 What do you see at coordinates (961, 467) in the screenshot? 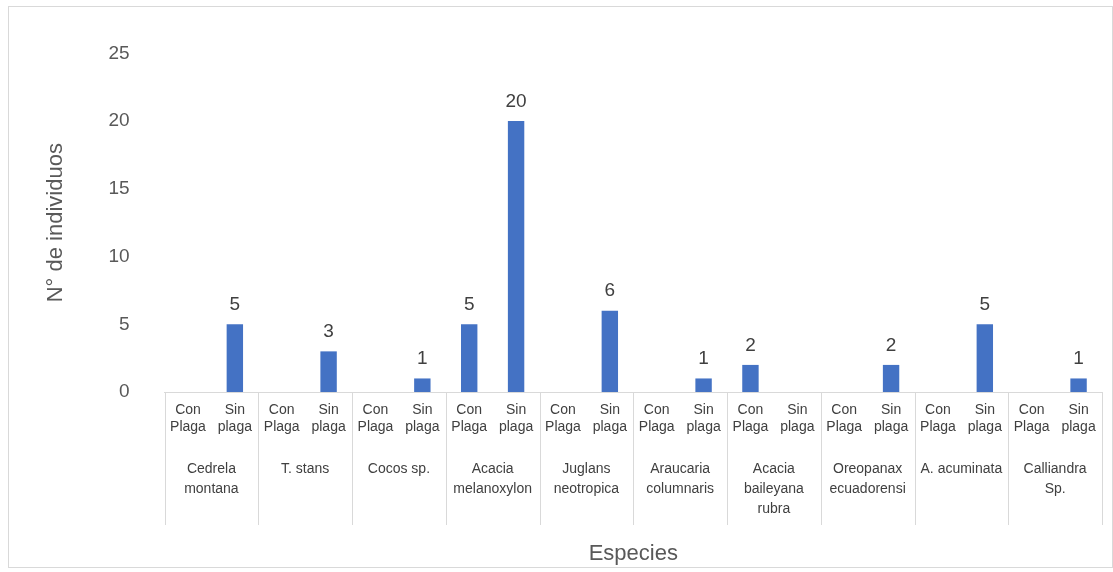
I see `text: A. acuminata` at bounding box center [961, 467].